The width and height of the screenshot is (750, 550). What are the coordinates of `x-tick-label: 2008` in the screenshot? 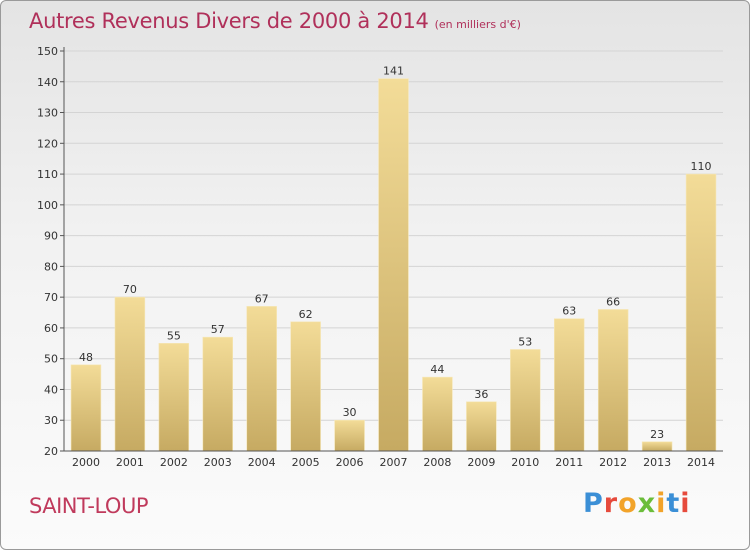 It's located at (437, 462).